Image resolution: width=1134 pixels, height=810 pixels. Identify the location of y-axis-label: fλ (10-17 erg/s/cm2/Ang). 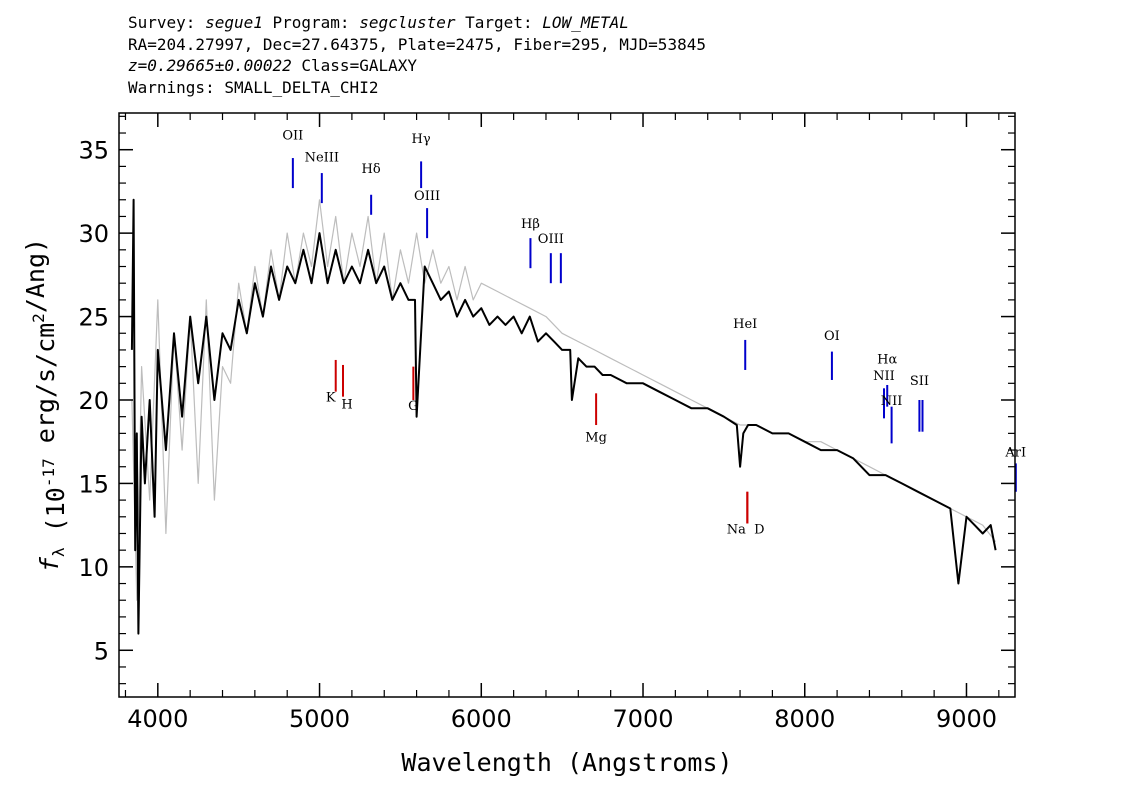
(45, 405).